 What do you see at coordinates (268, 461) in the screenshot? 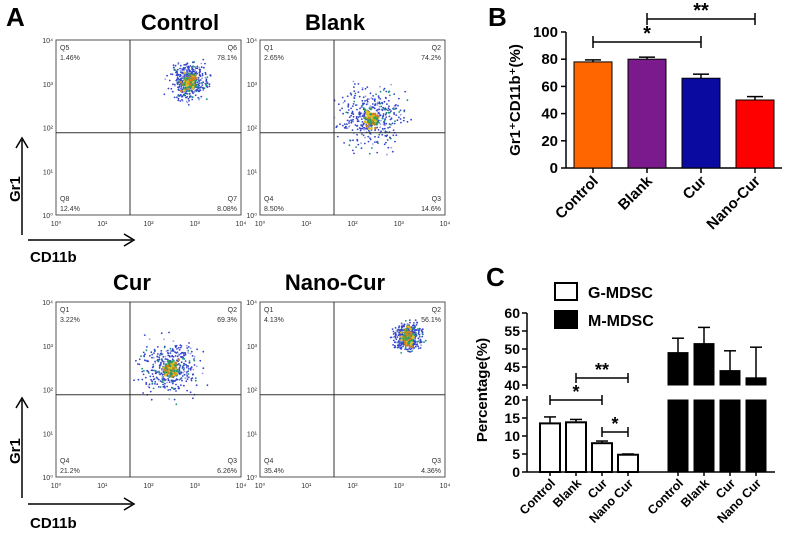
I see `quadrant-label: Q4` at bounding box center [268, 461].